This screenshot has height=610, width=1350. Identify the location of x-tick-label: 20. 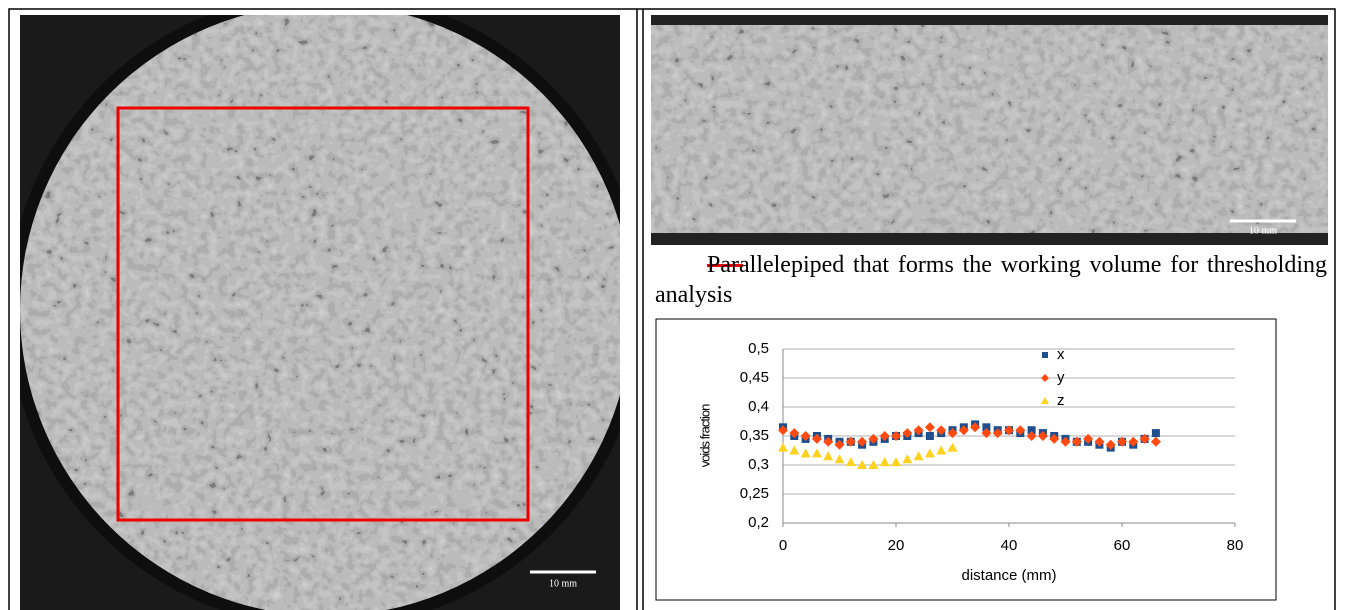
(896, 545).